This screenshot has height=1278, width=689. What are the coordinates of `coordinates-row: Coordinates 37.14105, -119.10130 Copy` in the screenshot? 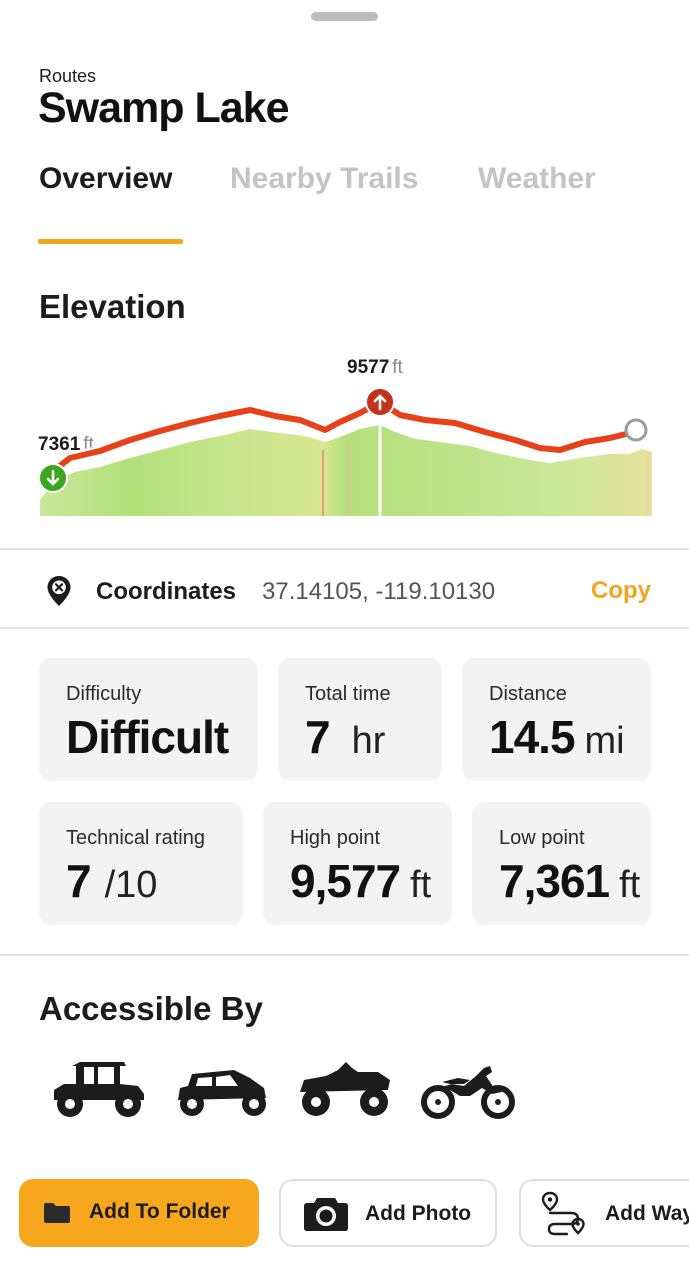 It's located at (344, 589).